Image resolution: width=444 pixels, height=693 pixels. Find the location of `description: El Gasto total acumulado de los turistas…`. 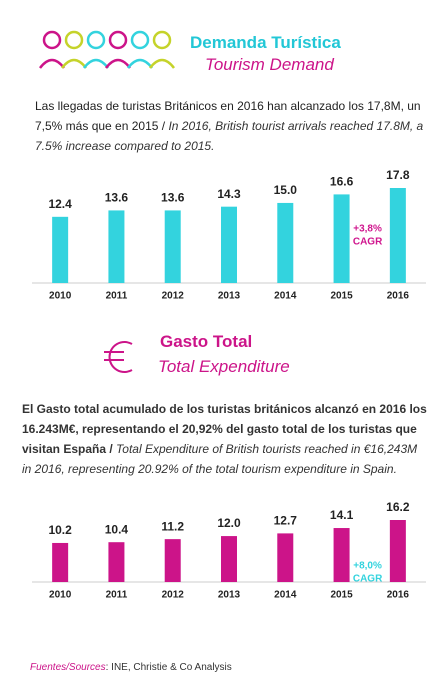

description: El Gasto total acumulado de los turistas… is located at coordinates (224, 439).